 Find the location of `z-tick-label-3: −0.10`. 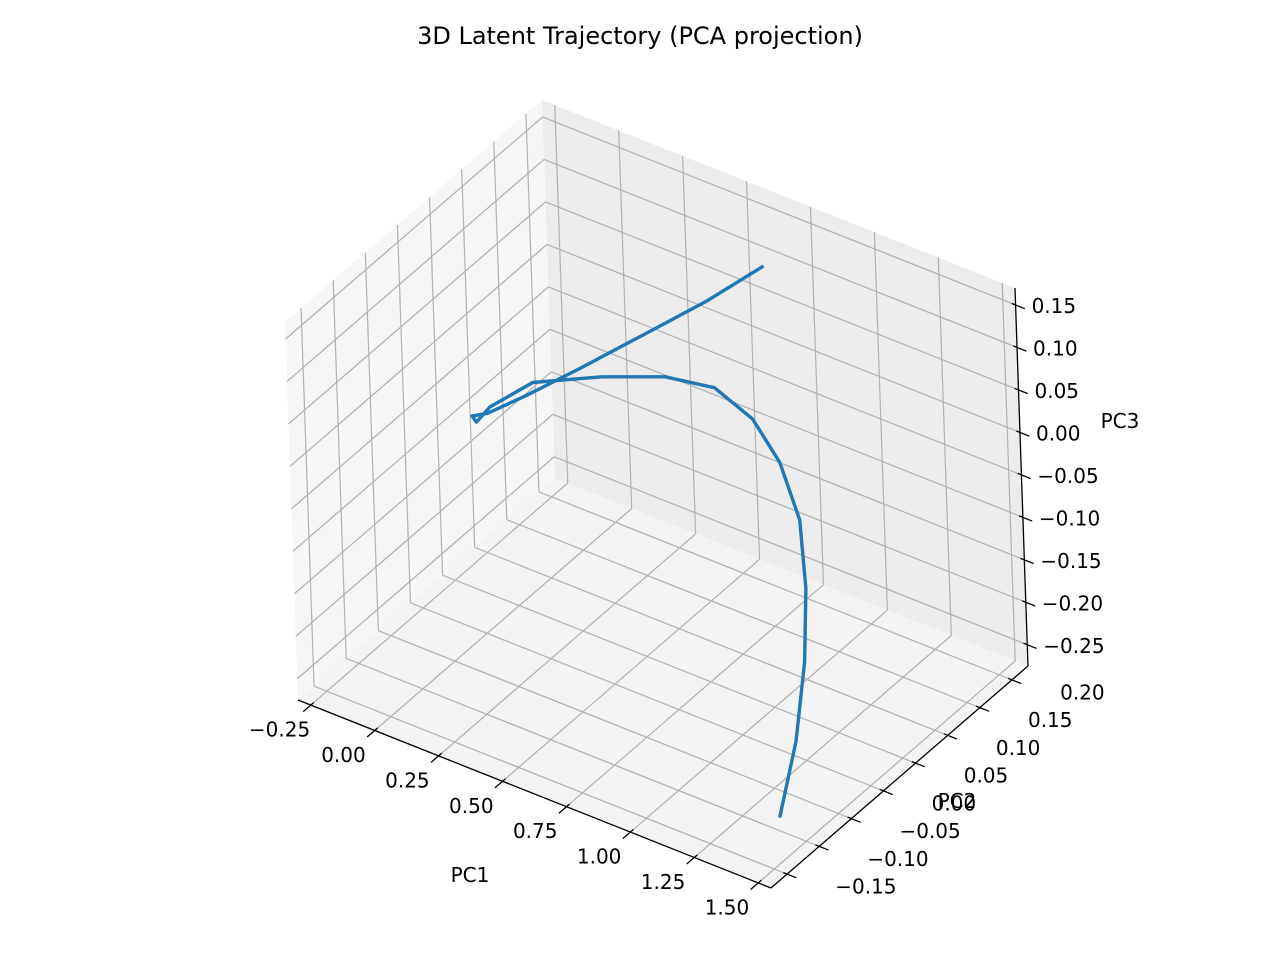

z-tick-label-3: −0.10 is located at coordinates (1069, 518).